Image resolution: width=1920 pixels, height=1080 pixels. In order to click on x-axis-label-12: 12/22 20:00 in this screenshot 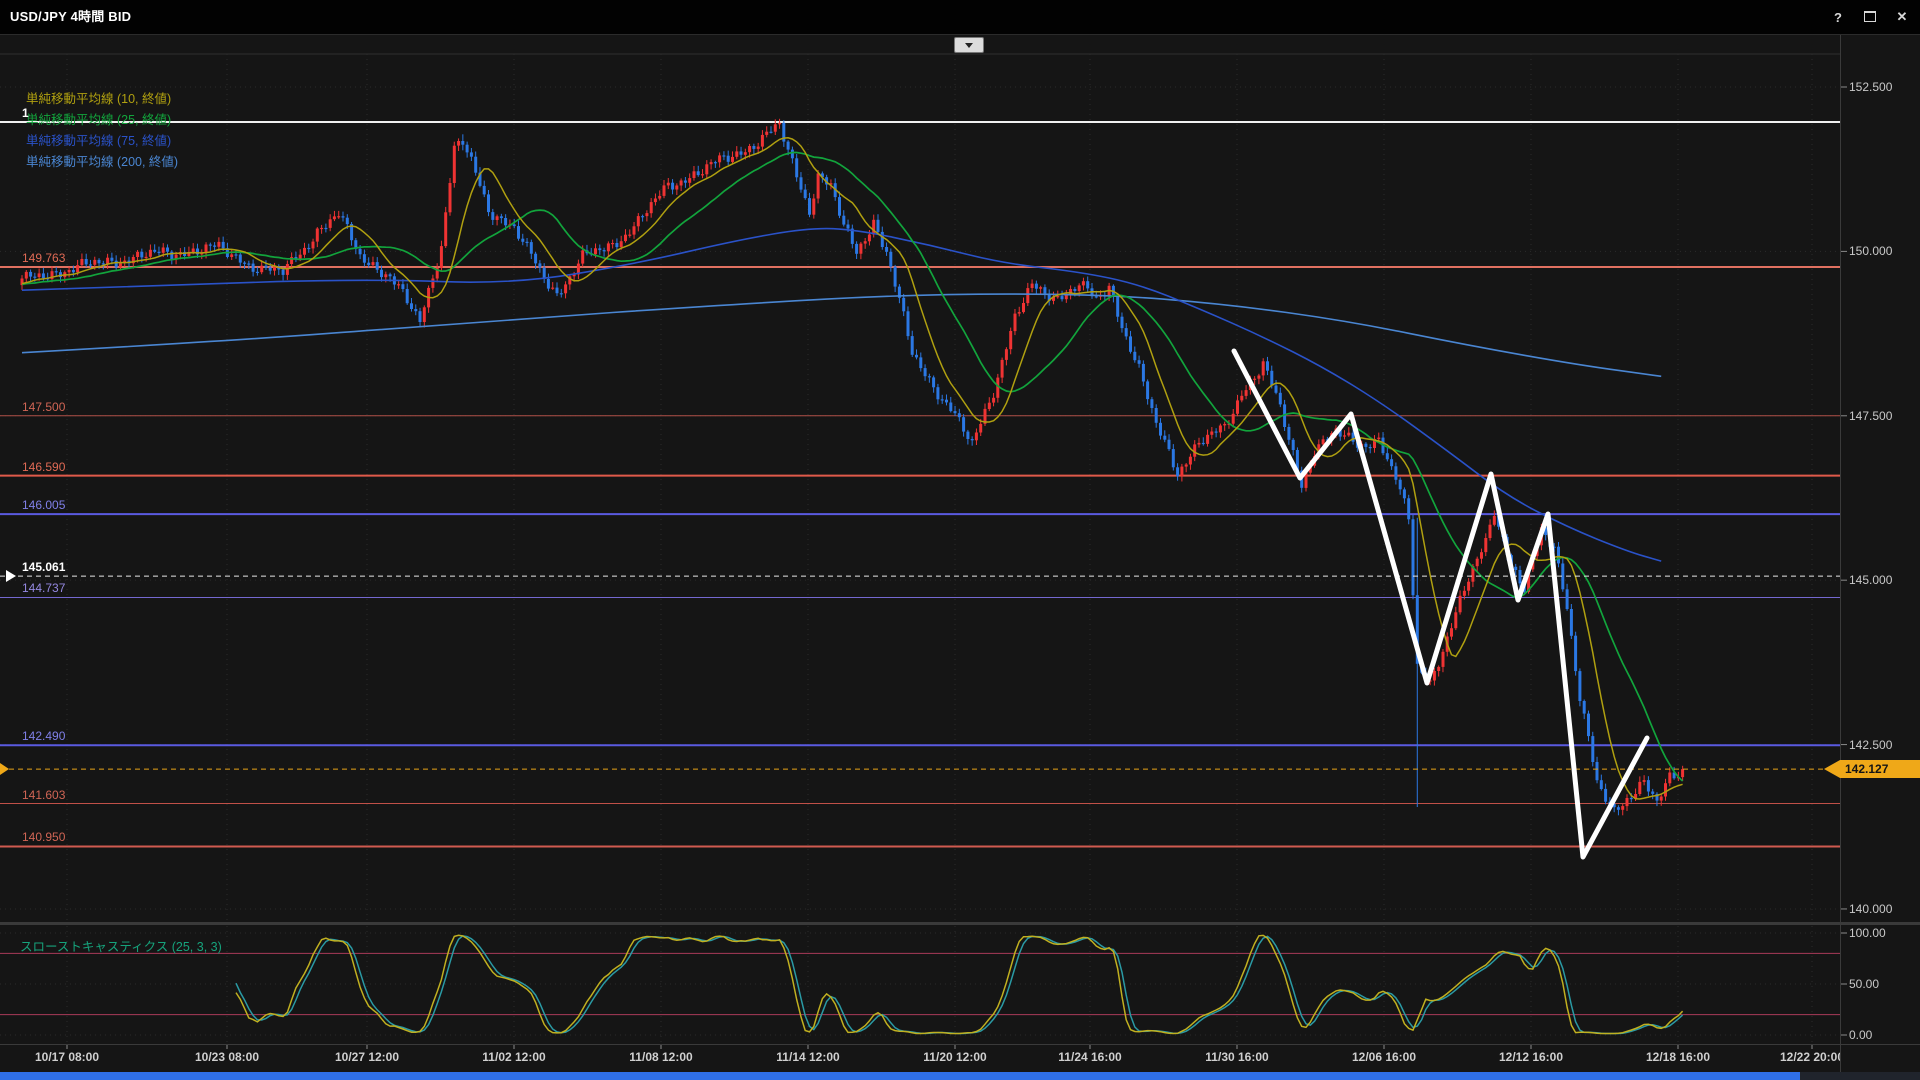, I will do `click(1809, 1057)`.